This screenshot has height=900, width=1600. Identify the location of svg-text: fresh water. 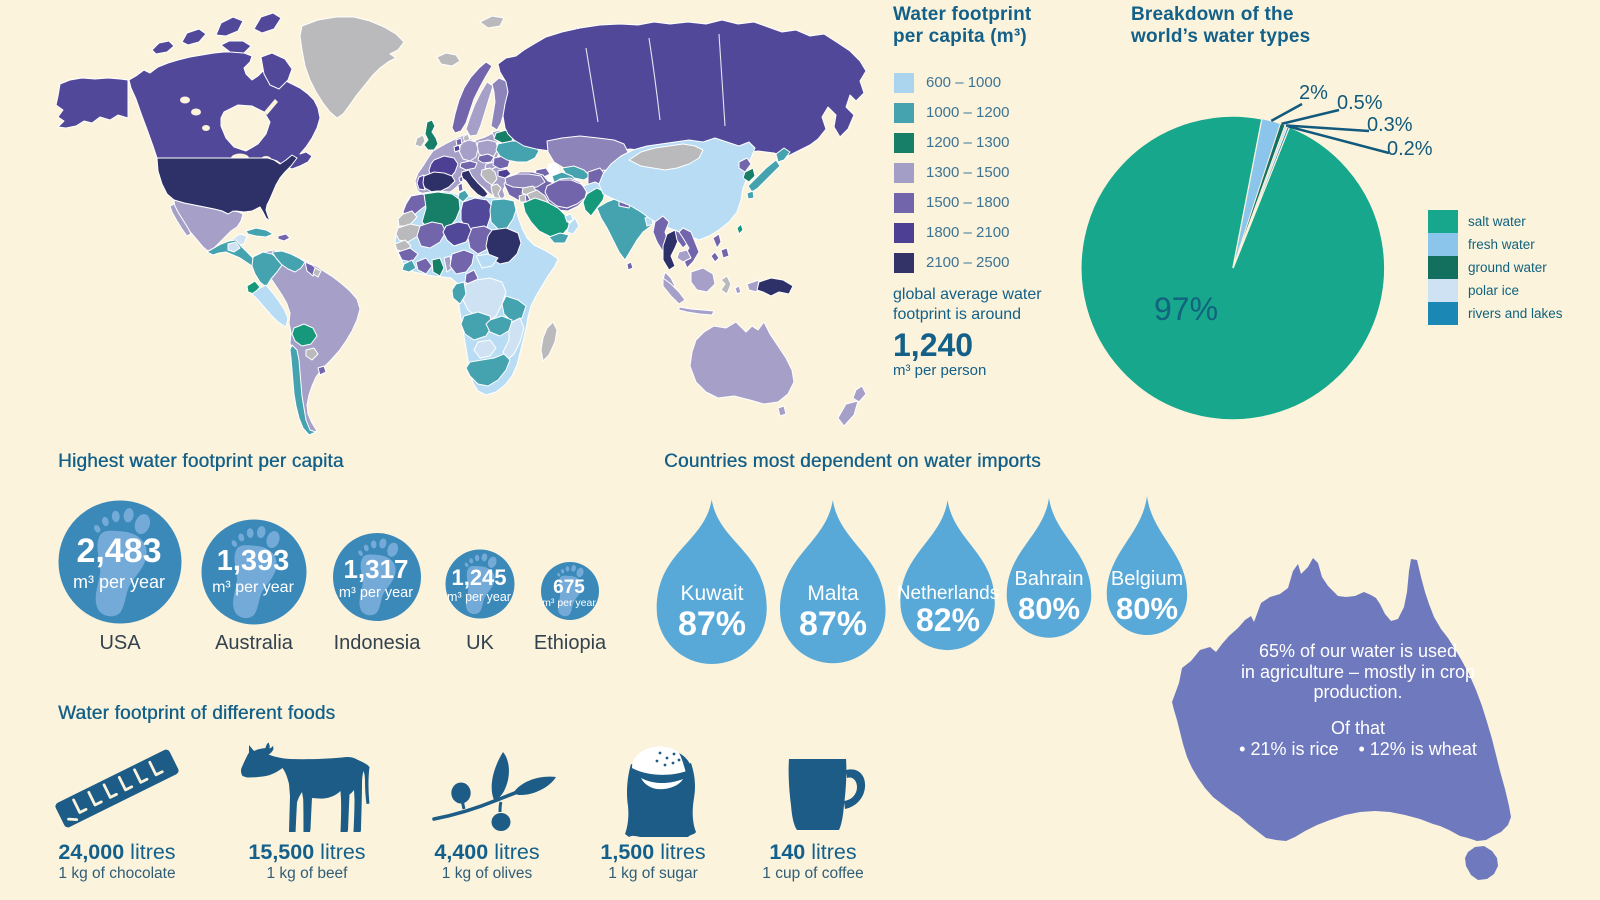
(1501, 244).